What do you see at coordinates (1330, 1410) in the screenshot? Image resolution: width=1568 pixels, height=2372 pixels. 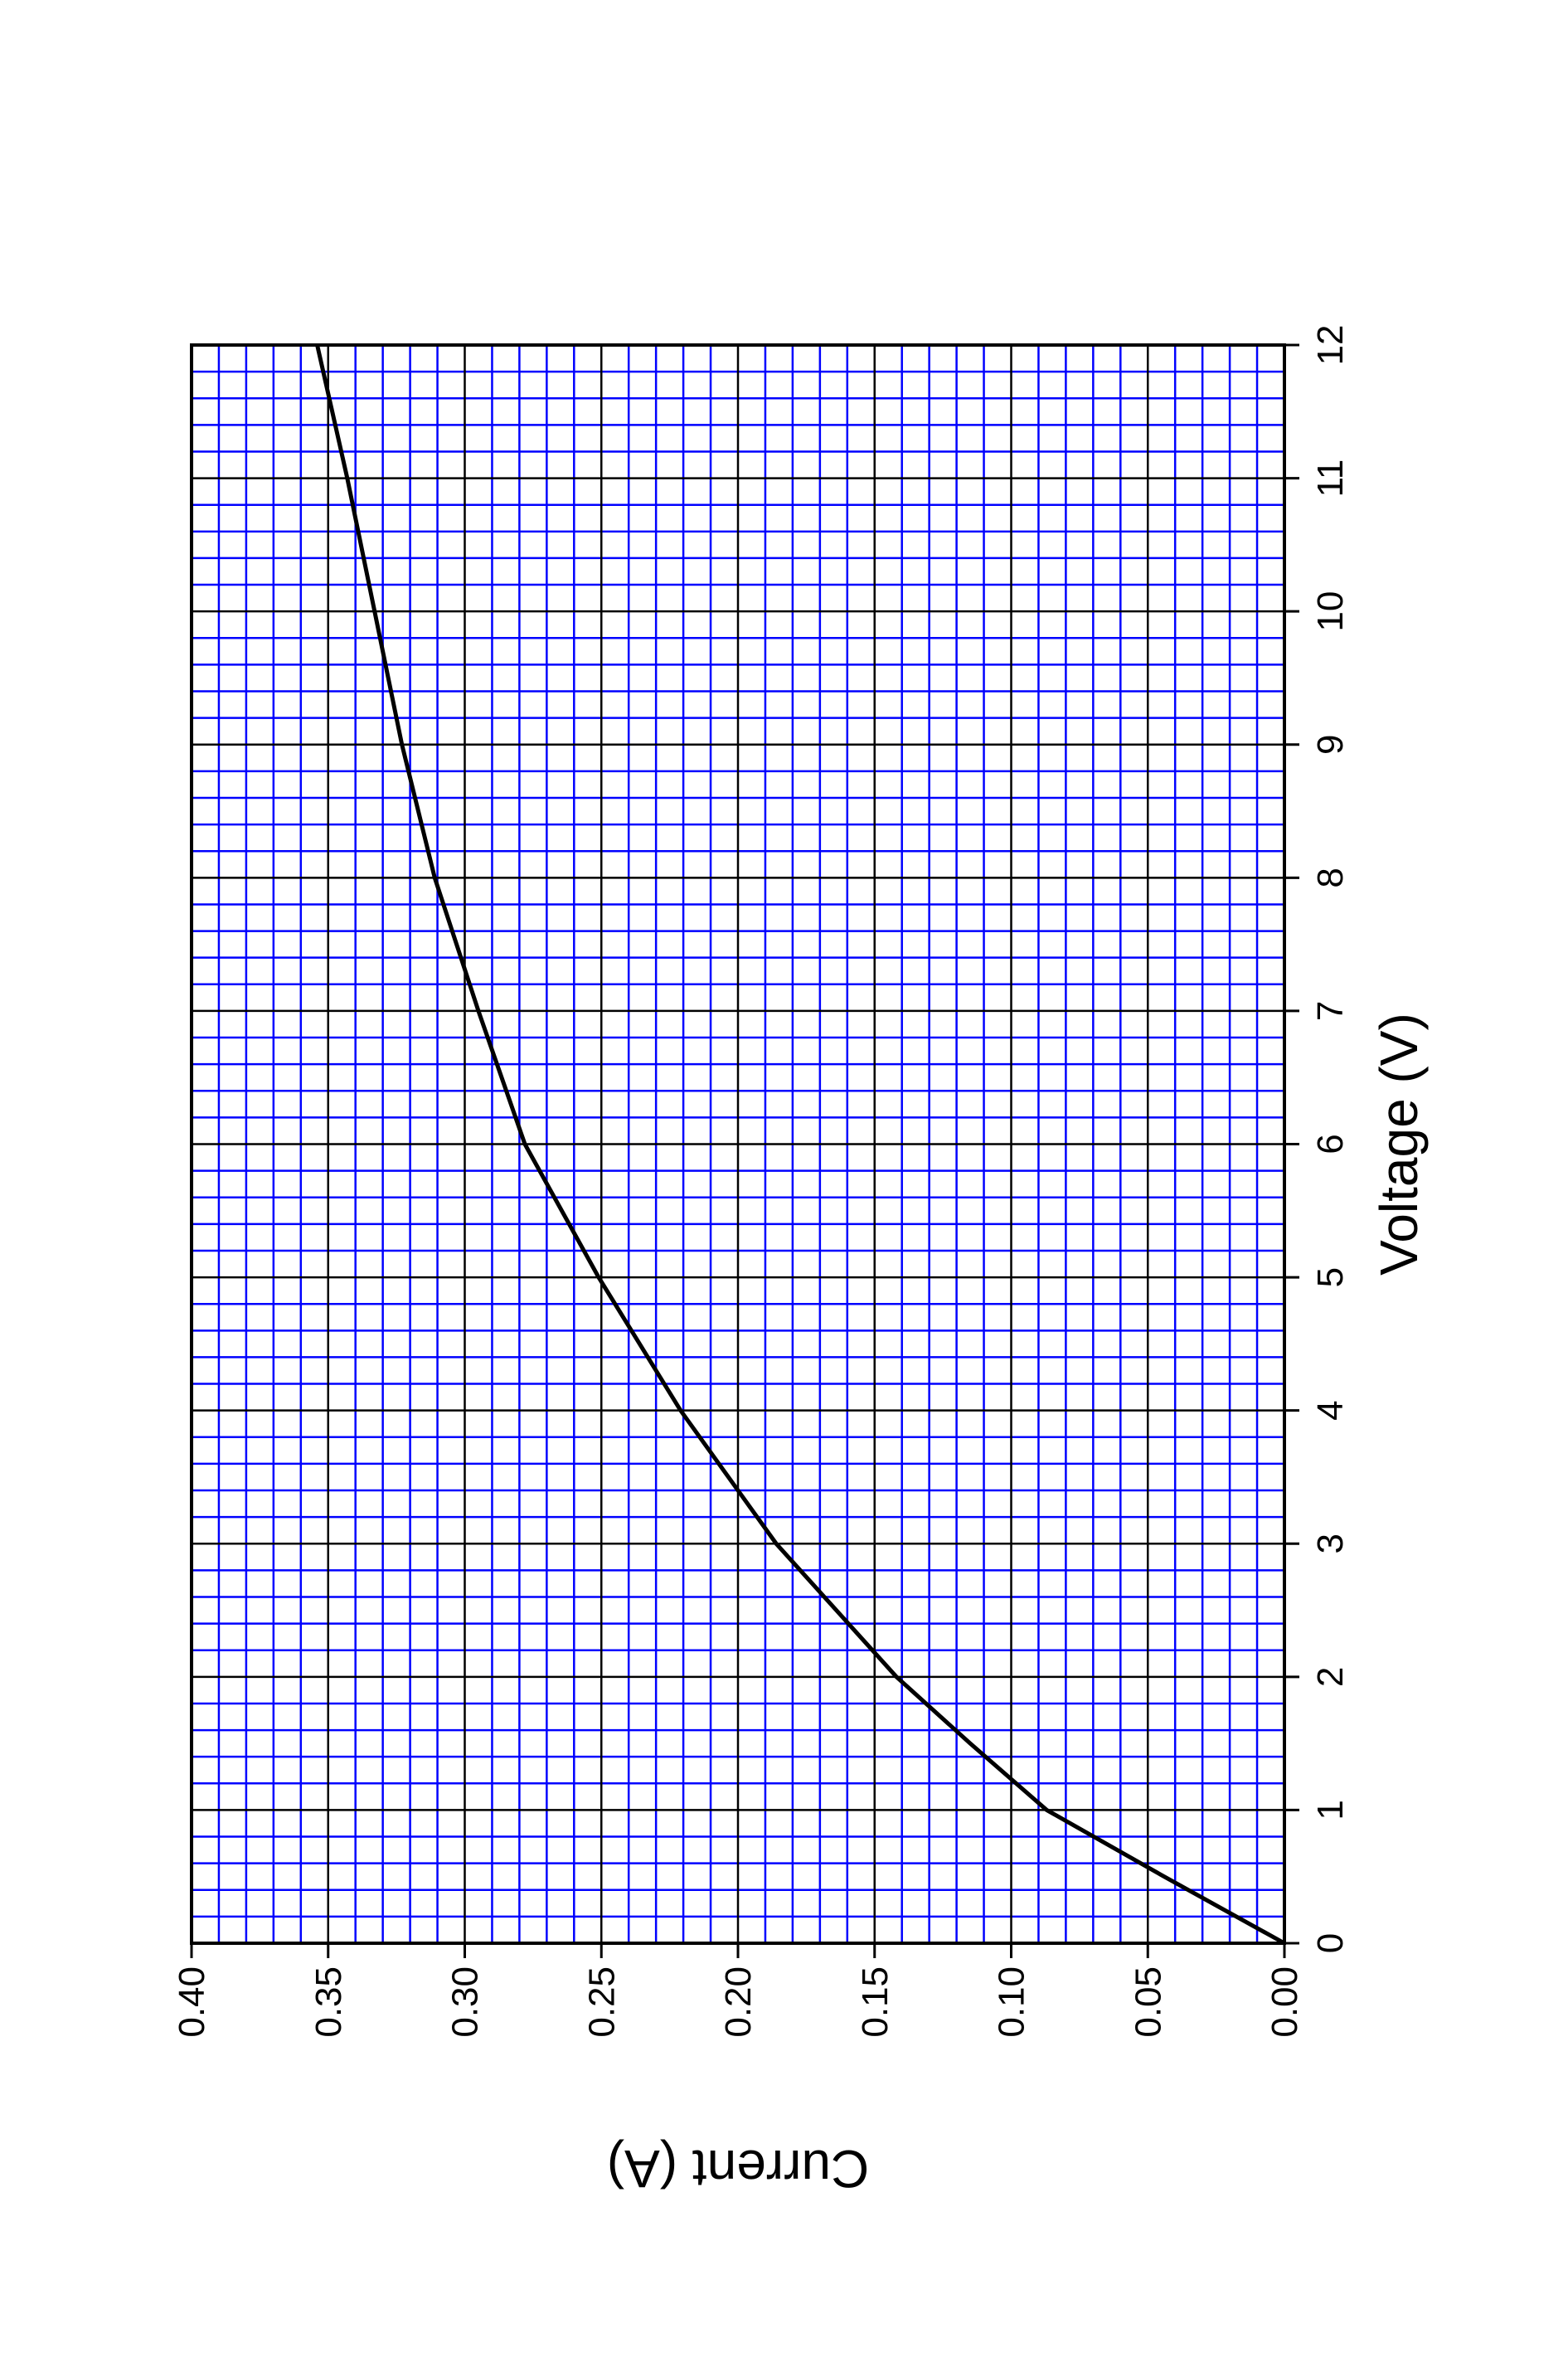 I see `x-tick-label: 4` at bounding box center [1330, 1410].